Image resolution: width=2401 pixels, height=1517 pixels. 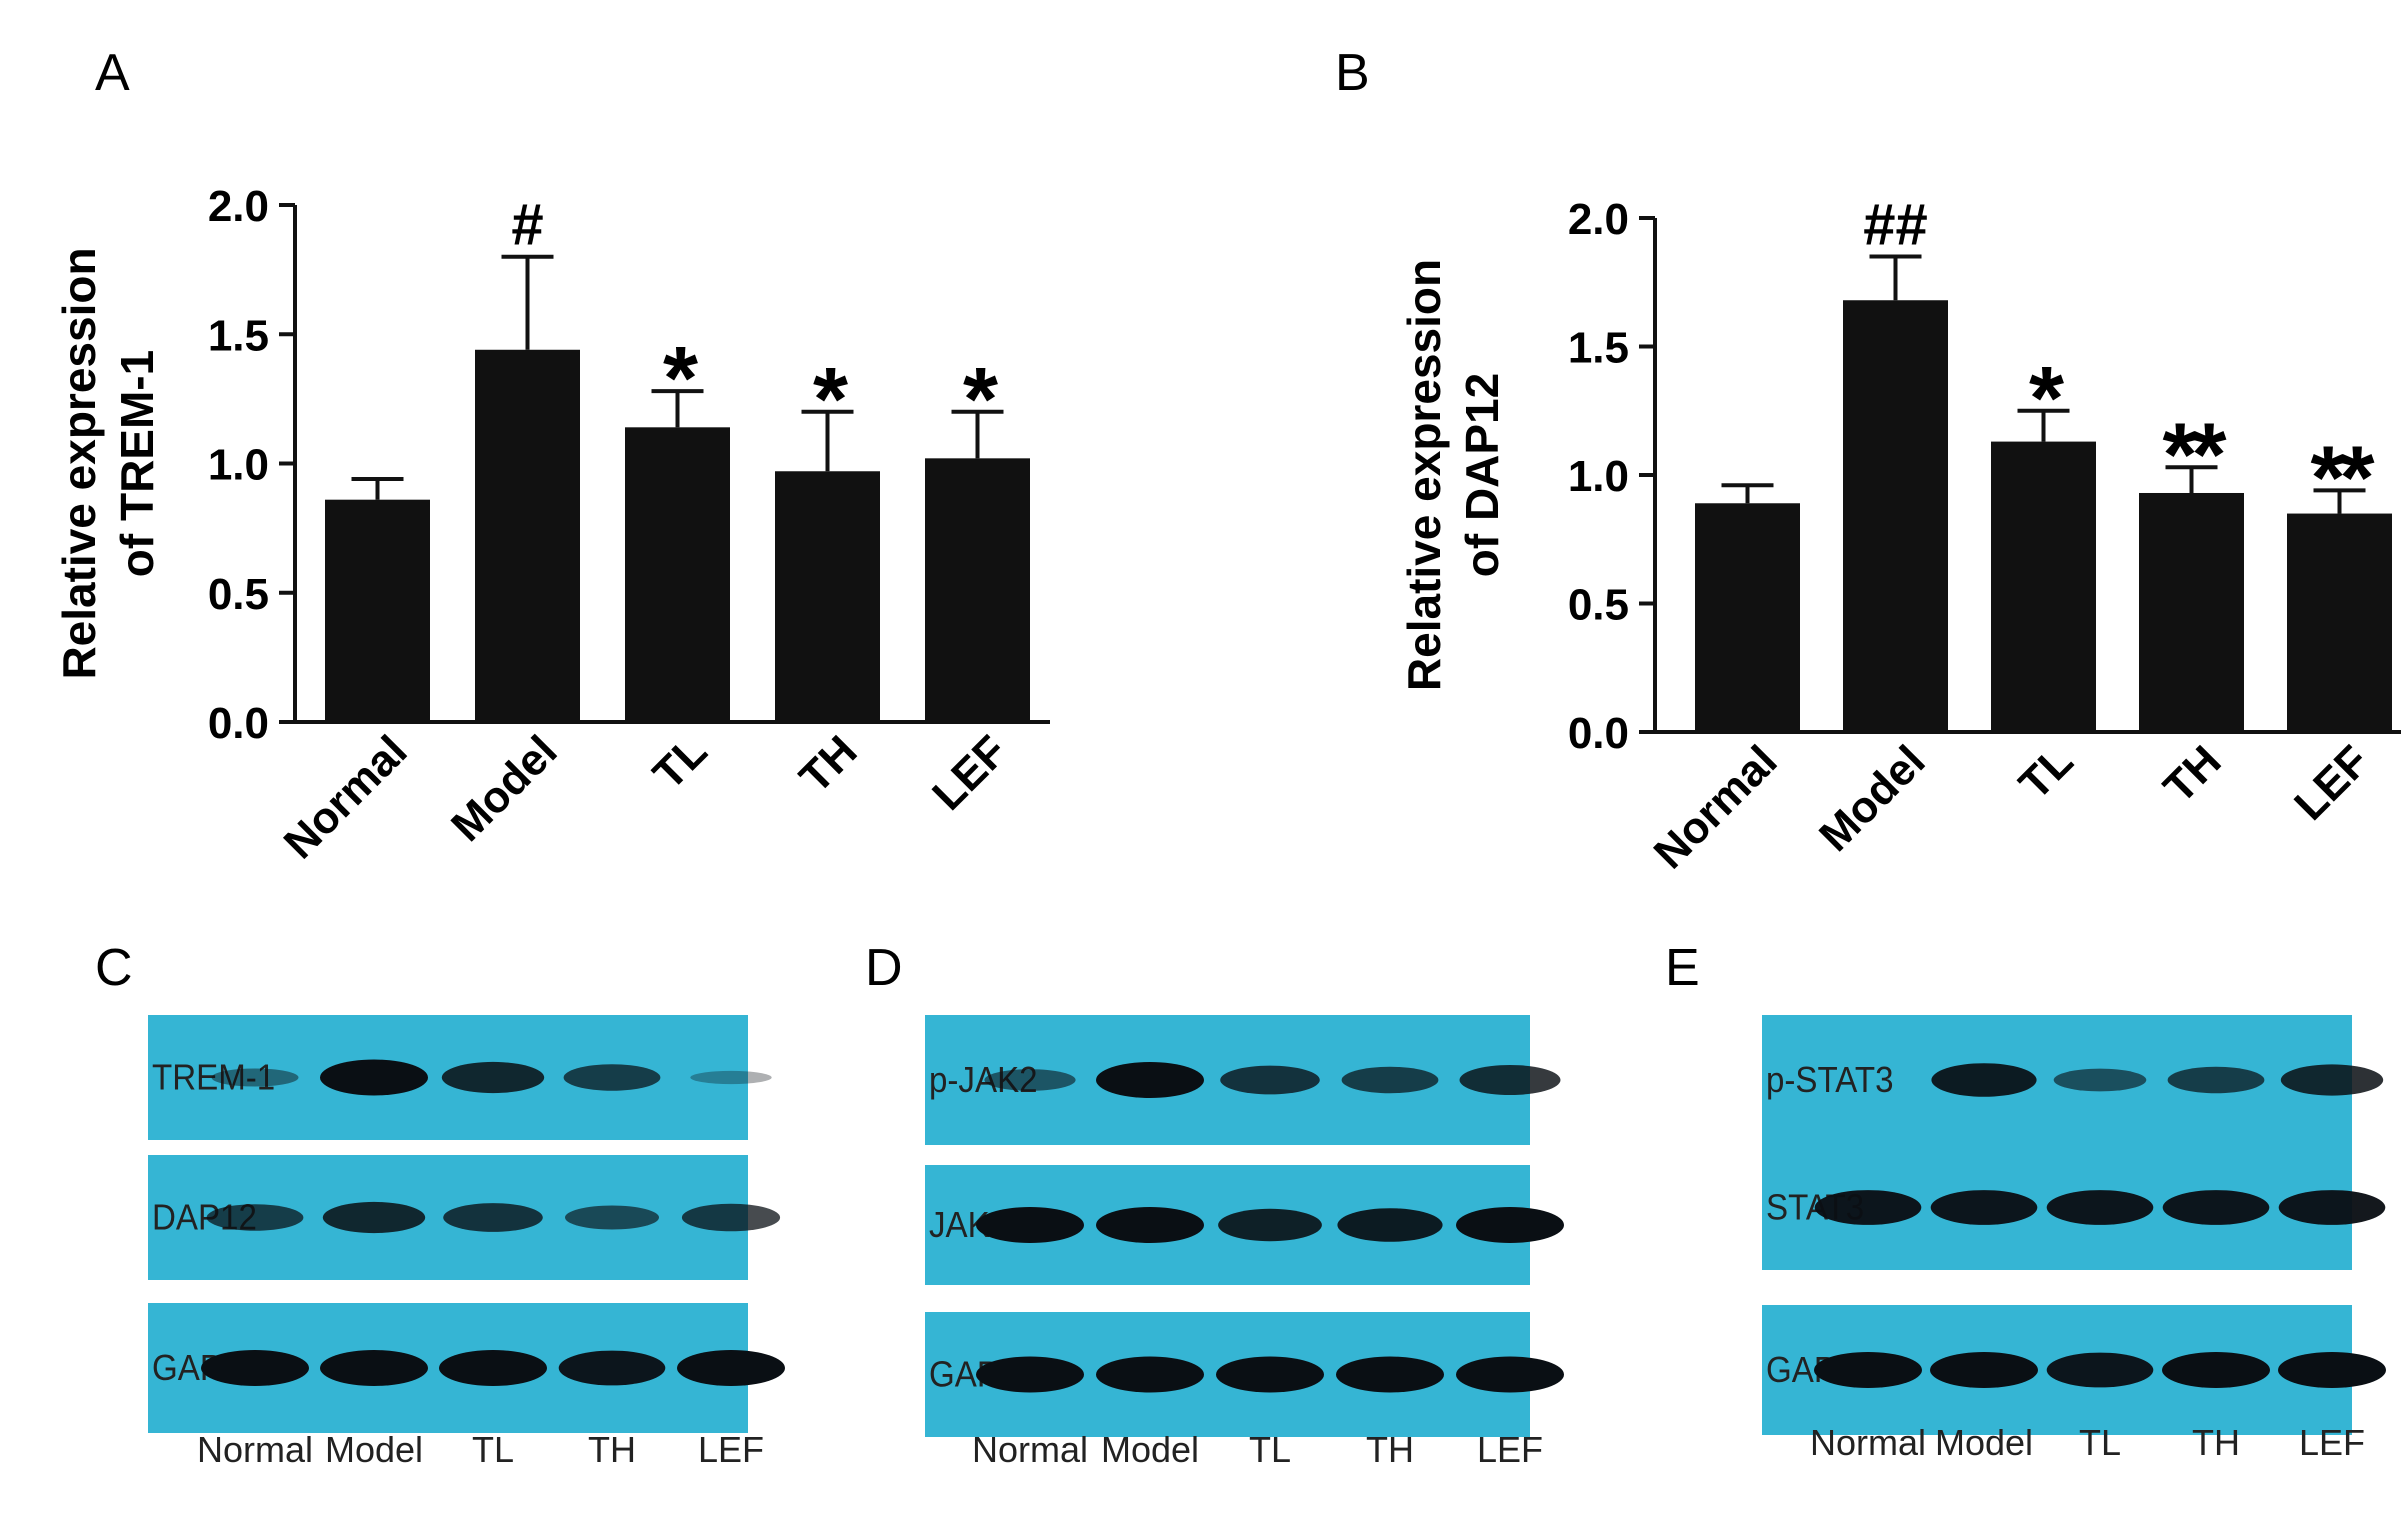 I want to click on significance-marker: ##, so click(x=1895, y=225).